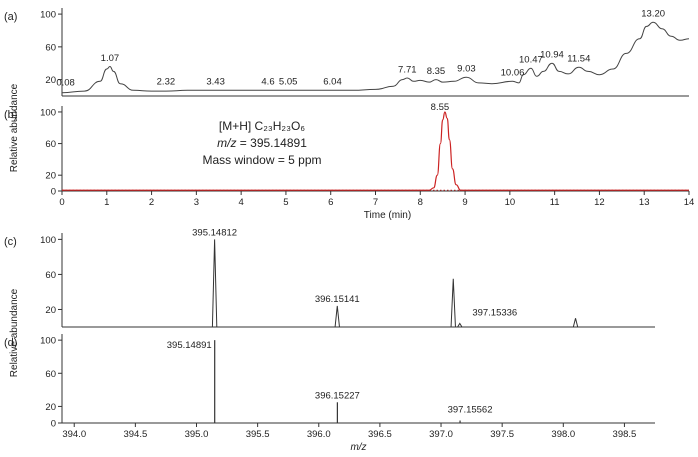  I want to click on x-tick-label-b: 10, so click(510, 202).